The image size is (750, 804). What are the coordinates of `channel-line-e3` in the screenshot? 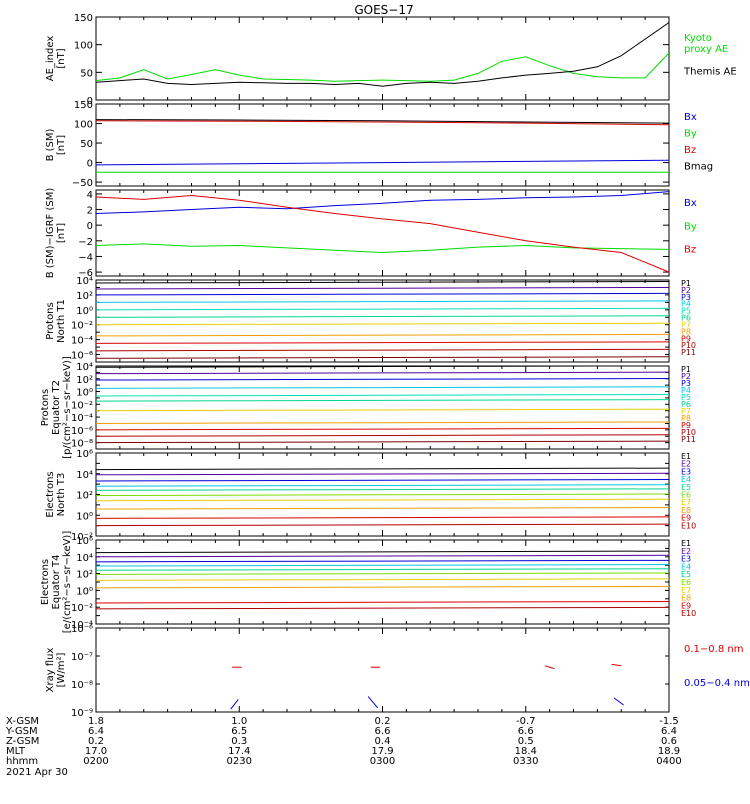 It's located at (382, 561).